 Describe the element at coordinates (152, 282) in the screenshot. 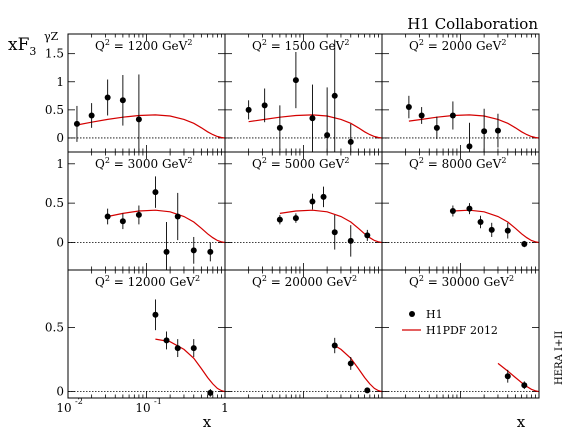

I see `panel-label-value: = 12000 GeV` at that location.